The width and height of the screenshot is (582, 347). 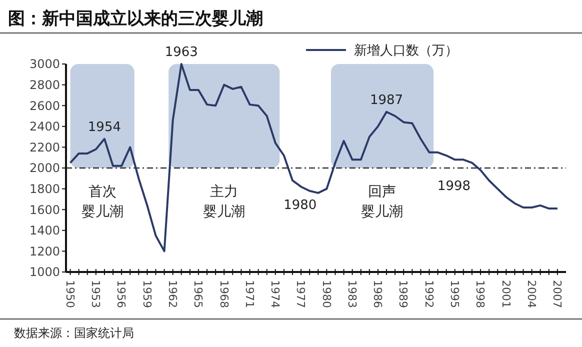 I want to click on y-tick-label: 1800, so click(x=44, y=189).